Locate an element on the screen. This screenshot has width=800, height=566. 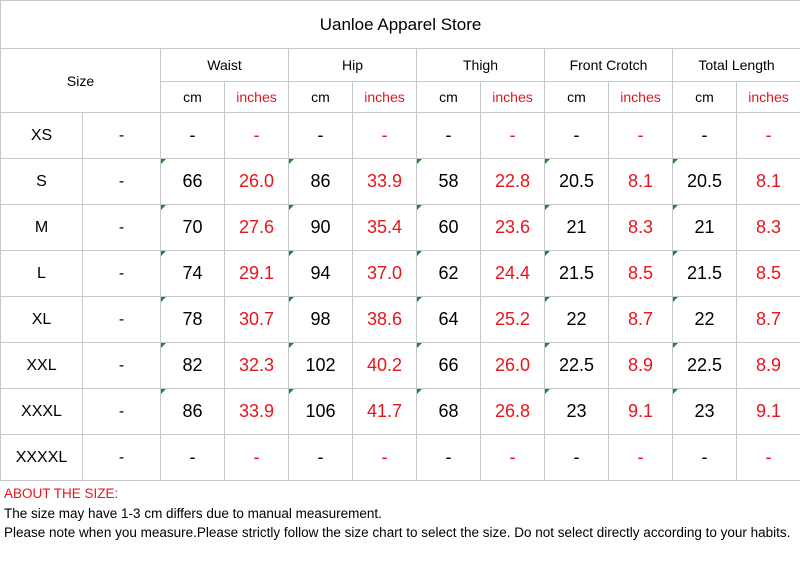
inches-value-cell: 22.8 is located at coordinates (512, 181).